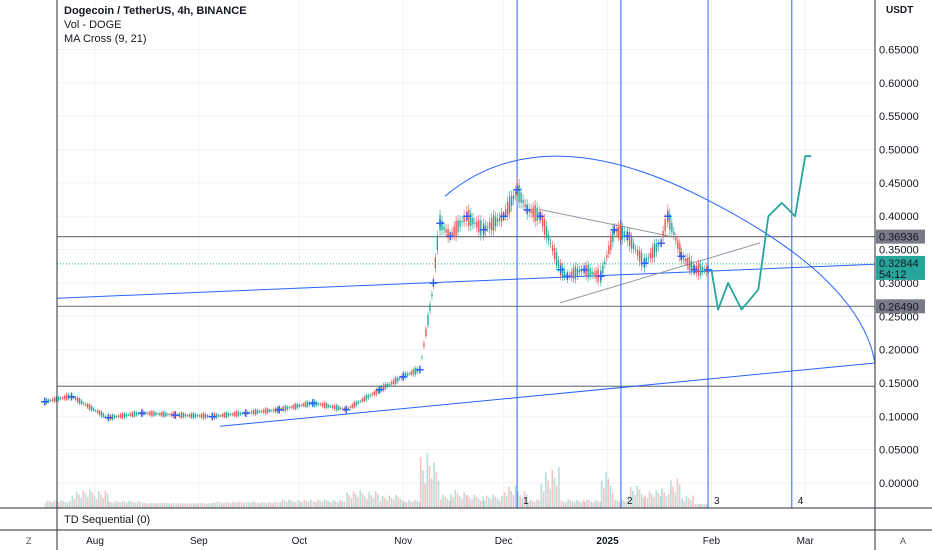 The height and width of the screenshot is (550, 932). What do you see at coordinates (899, 317) in the screenshot?
I see `y-tick-label: 0.25000` at bounding box center [899, 317].